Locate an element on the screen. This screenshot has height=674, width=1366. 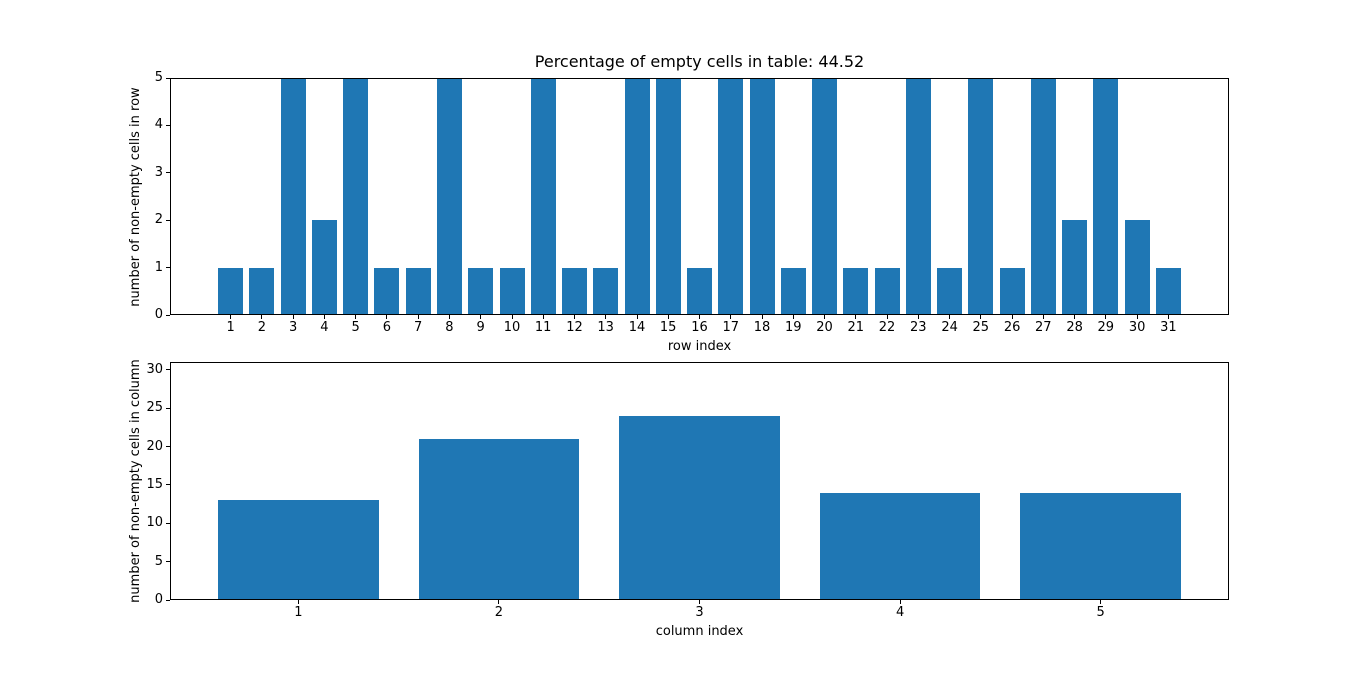
x-tick-label: 1 is located at coordinates (298, 612).